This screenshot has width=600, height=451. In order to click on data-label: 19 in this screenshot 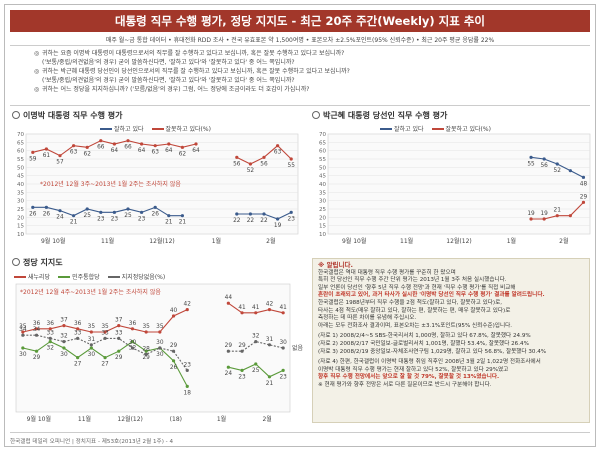, I will do `click(544, 214)`.